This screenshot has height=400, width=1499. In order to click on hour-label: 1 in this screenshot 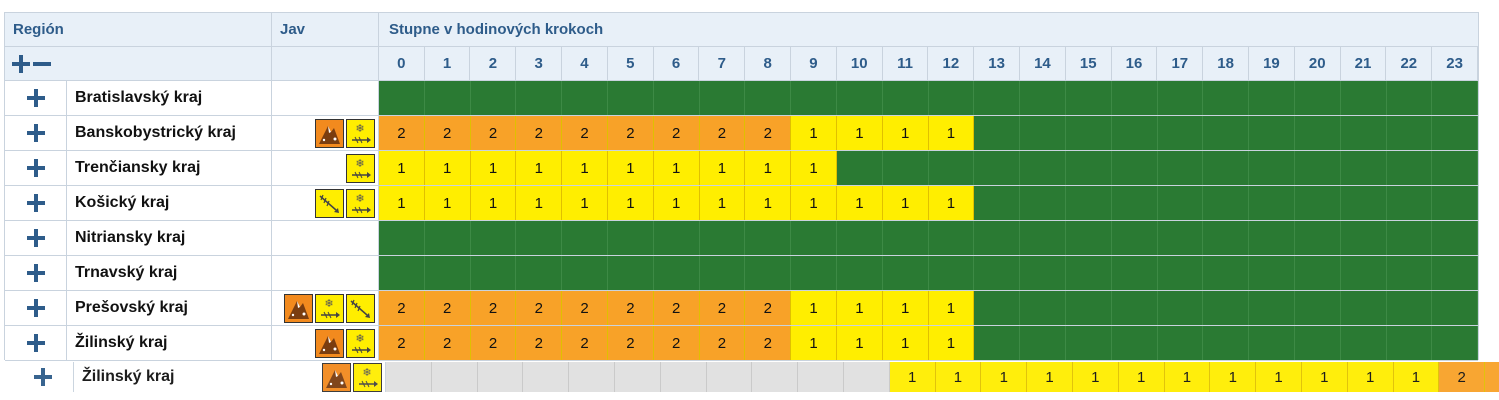, I will do `click(447, 64)`.